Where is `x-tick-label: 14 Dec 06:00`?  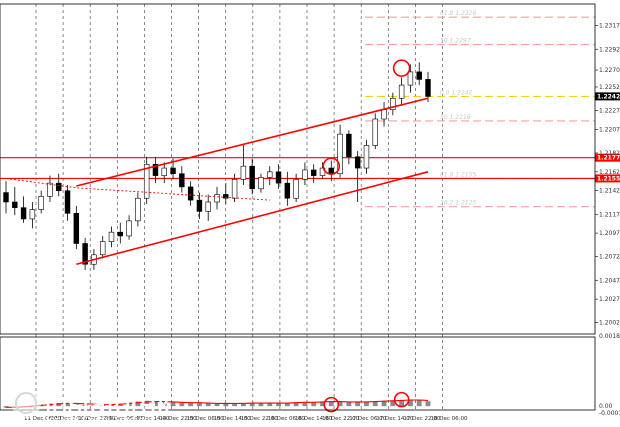 x-tick-label: 14 Dec 06:00 is located at coordinates (123, 419).